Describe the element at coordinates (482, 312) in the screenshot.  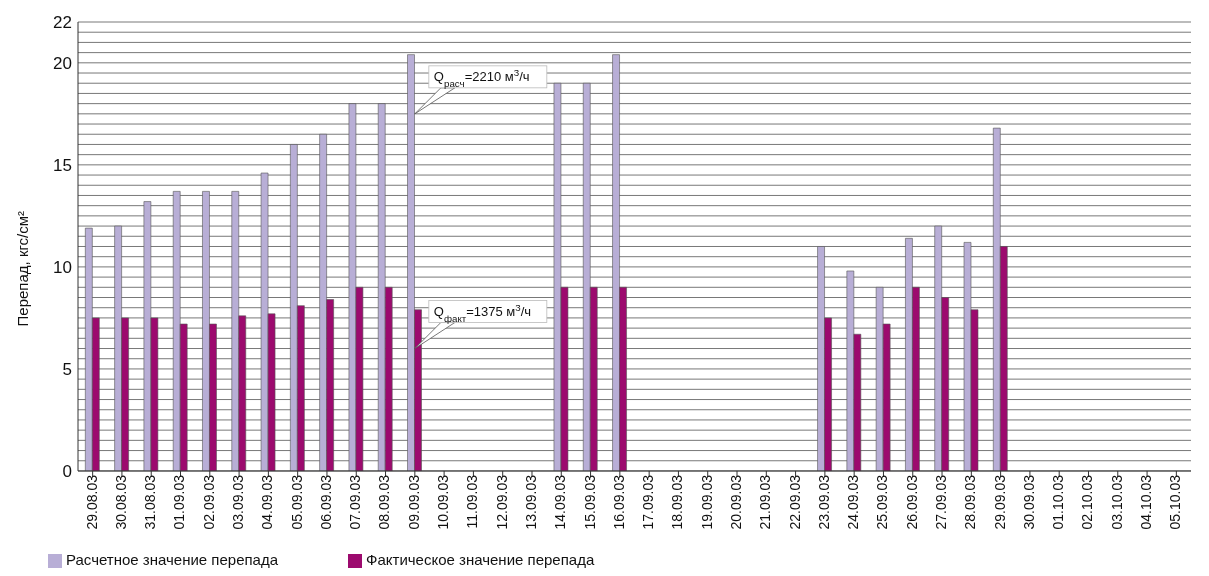
I see `annotation: Q$_{факт}$=1375 м$^{3}$/ч` at that location.